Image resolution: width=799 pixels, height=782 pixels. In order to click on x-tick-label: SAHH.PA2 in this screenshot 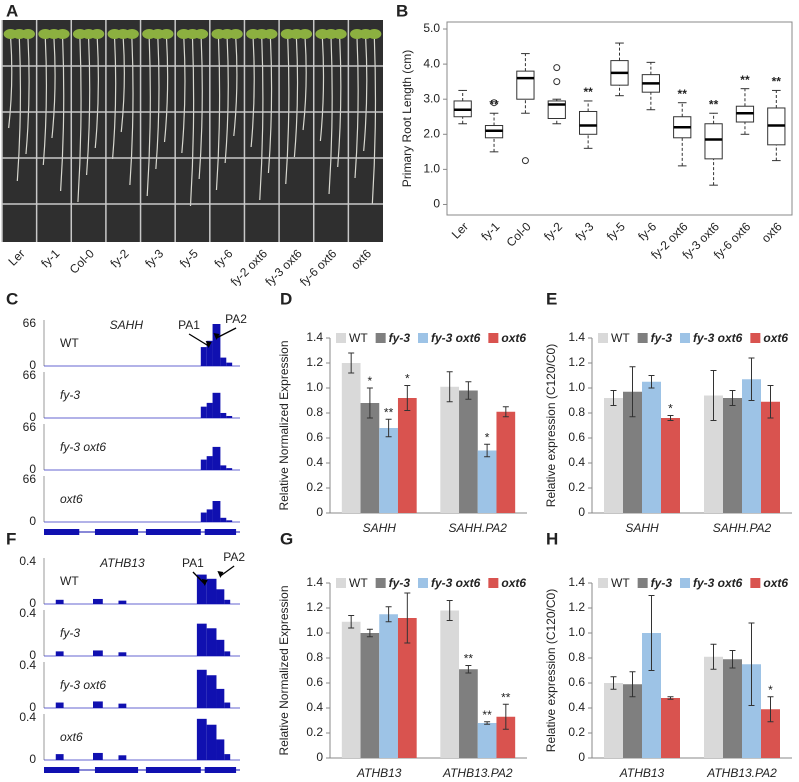, I will do `click(742, 528)`.